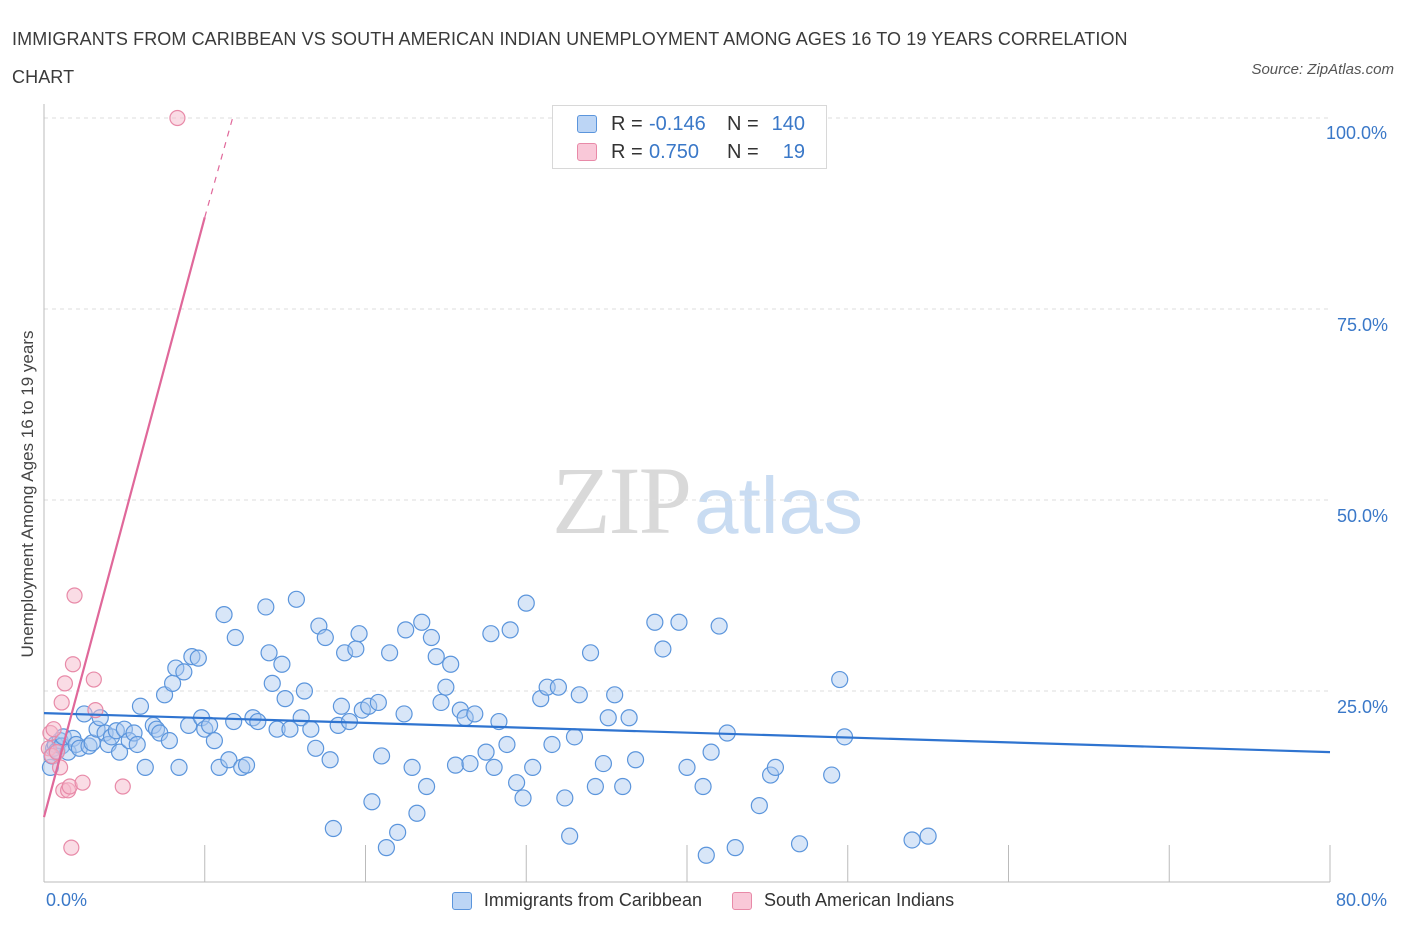  I want to click on series-swatch-pink, so click(741, 900).